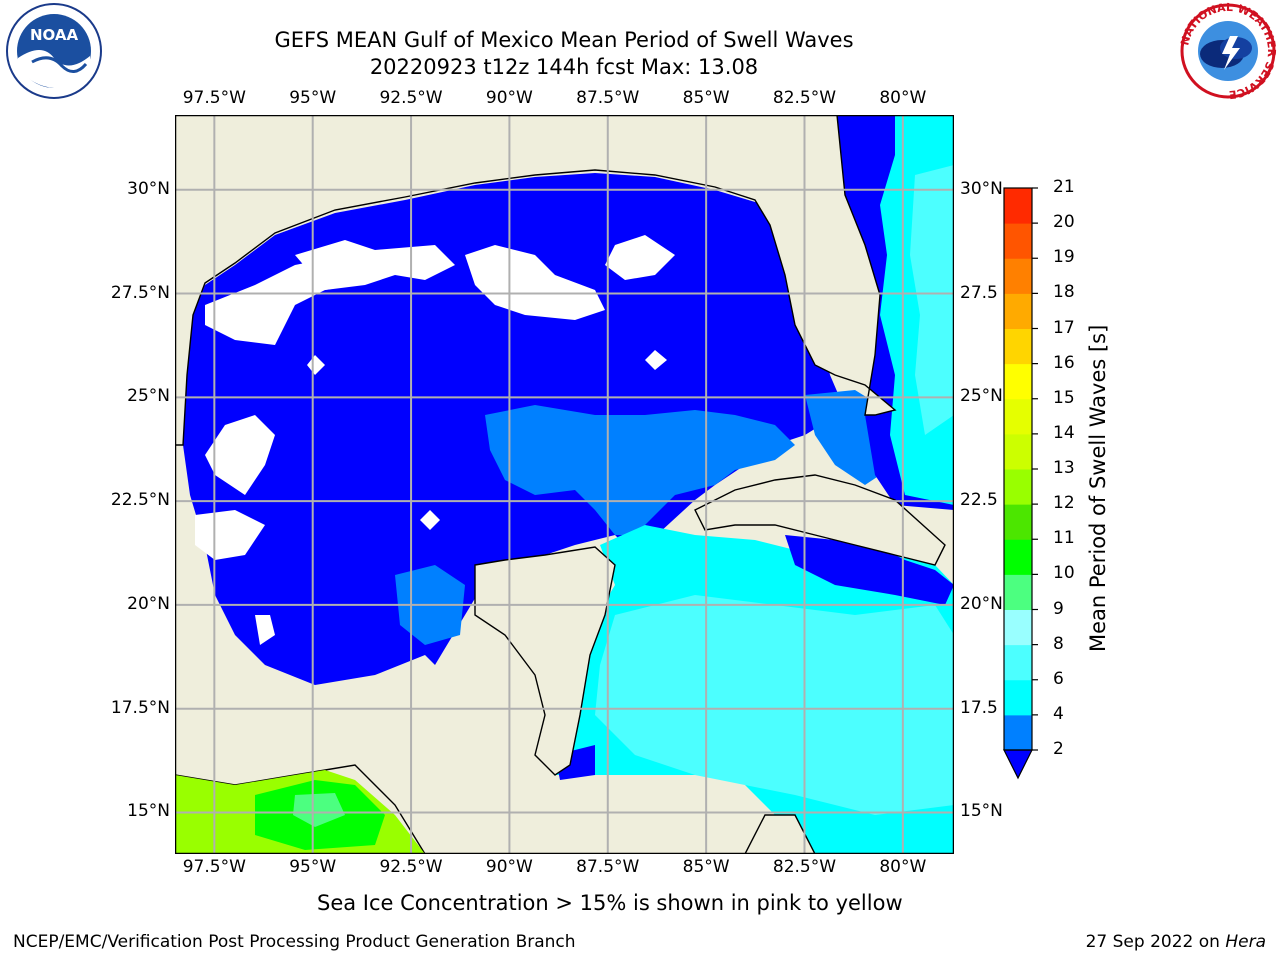  Describe the element at coordinates (1064, 397) in the screenshot. I see `colorbar-tick-label: 15` at that location.